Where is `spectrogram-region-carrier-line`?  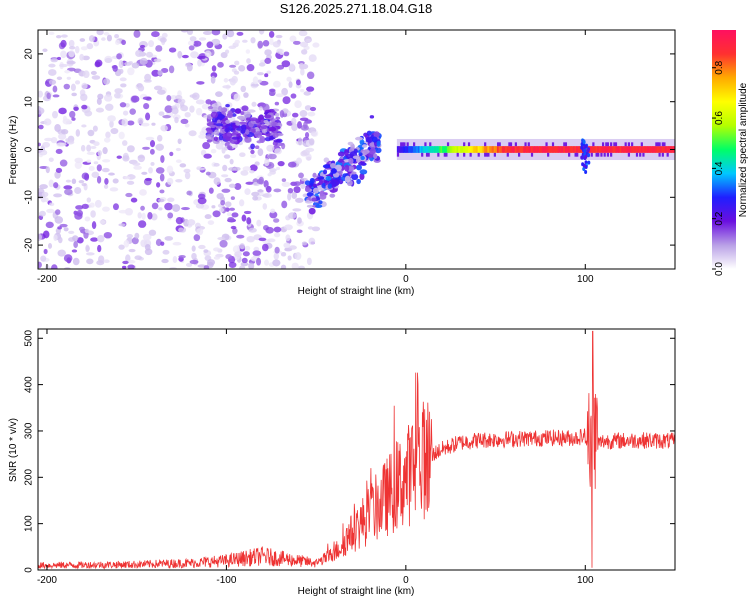 spectrogram-region-carrier-line is located at coordinates (535, 149).